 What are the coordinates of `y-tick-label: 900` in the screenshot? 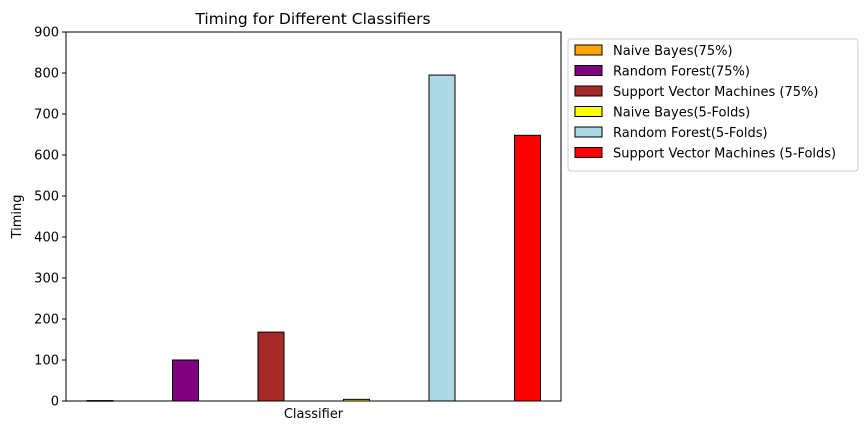 It's located at (46, 33).